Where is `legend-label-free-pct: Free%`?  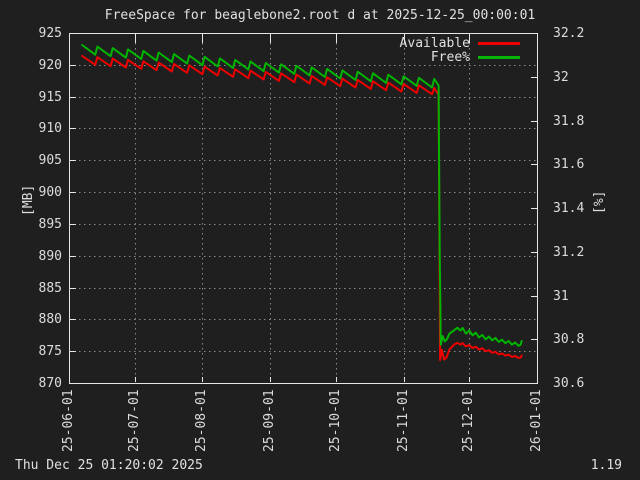 legend-label-free-pct: Free% is located at coordinates (450, 57).